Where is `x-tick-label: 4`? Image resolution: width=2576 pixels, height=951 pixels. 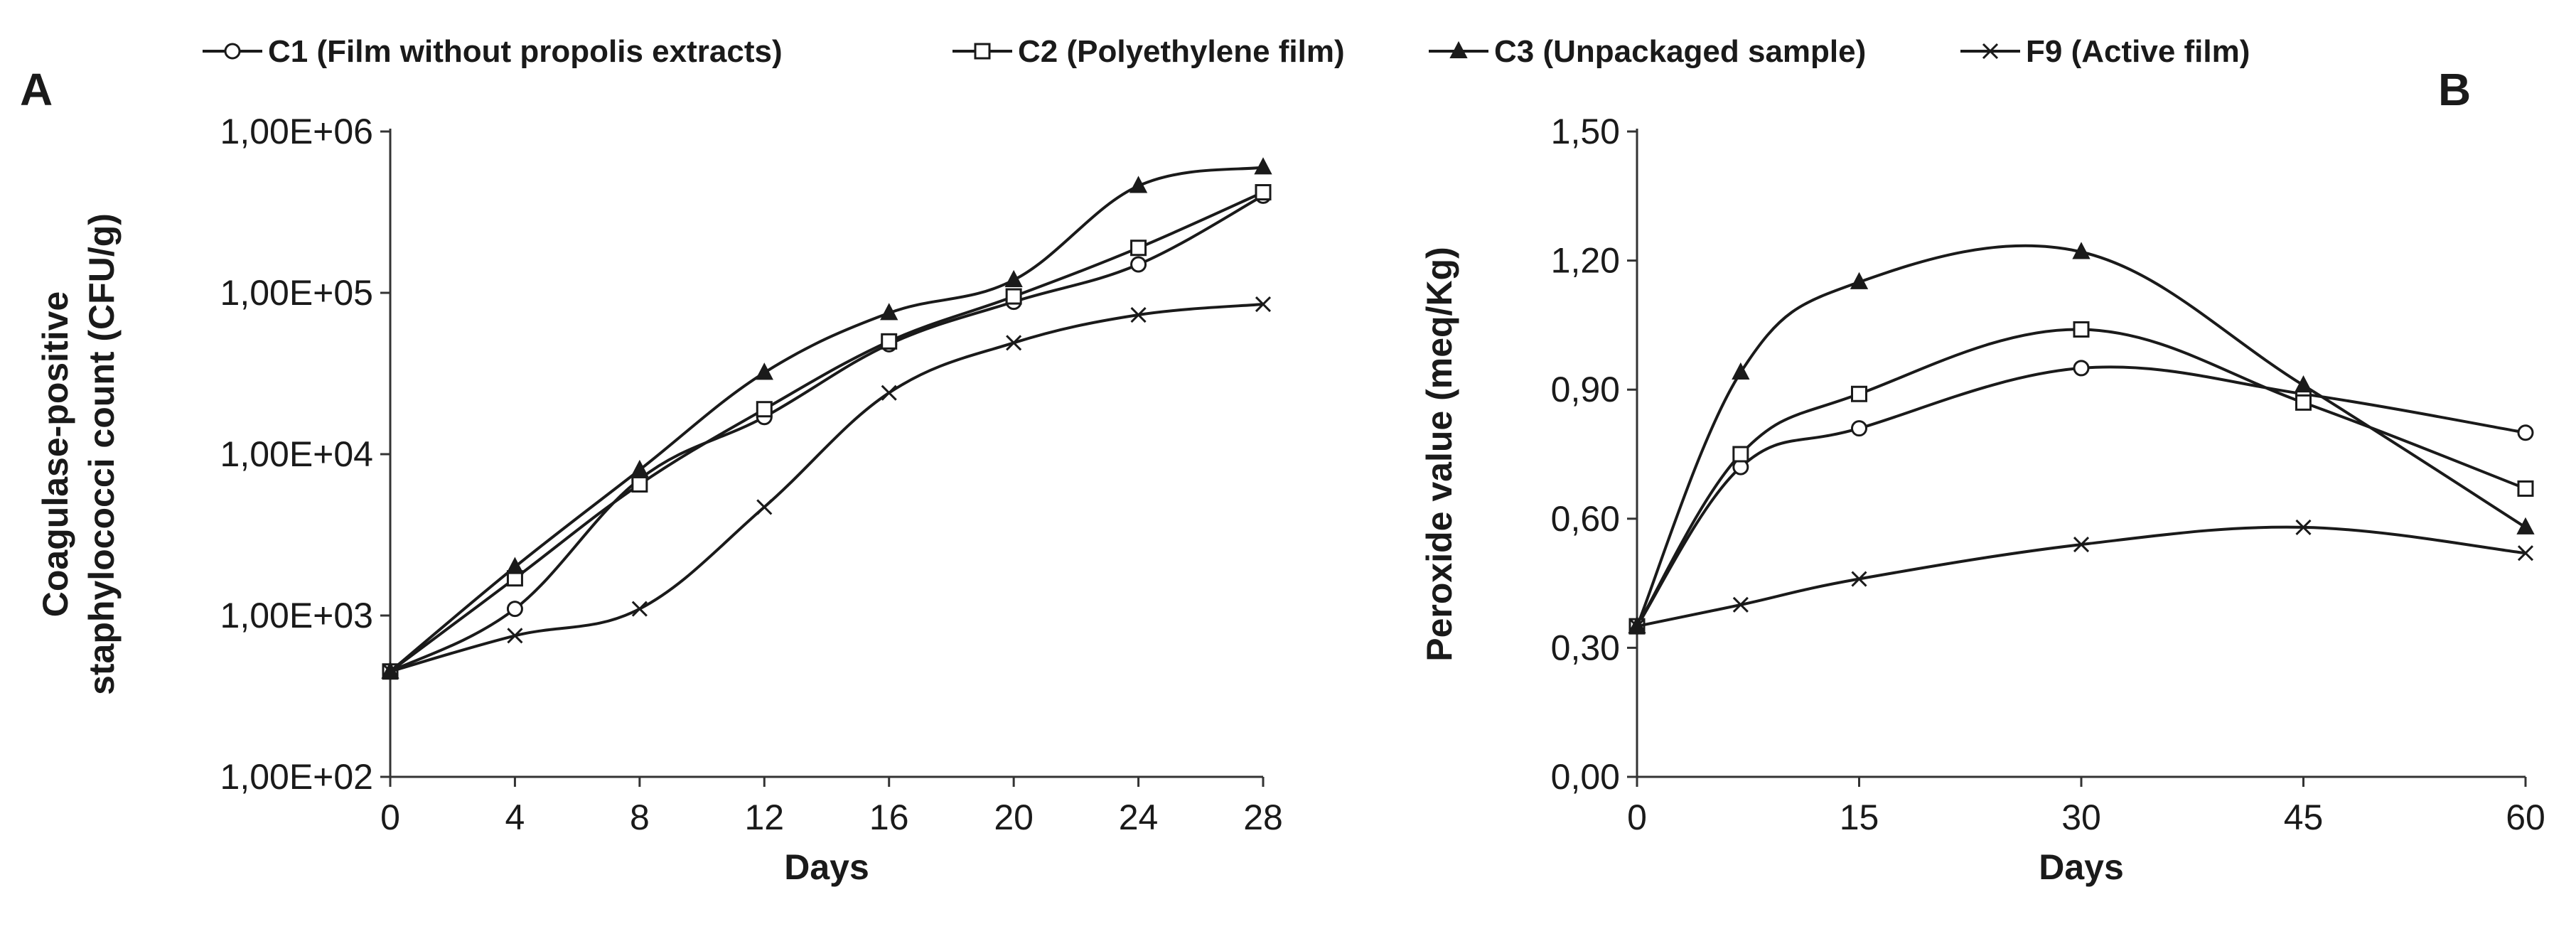
x-tick-label: 4 is located at coordinates (515, 817).